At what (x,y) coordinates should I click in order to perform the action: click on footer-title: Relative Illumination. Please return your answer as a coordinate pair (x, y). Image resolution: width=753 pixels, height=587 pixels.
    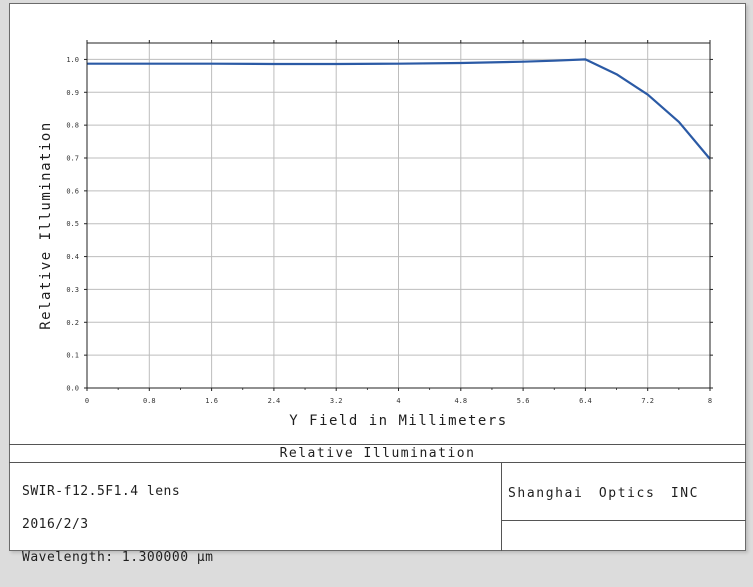
    Looking at the image, I should click on (377, 453).